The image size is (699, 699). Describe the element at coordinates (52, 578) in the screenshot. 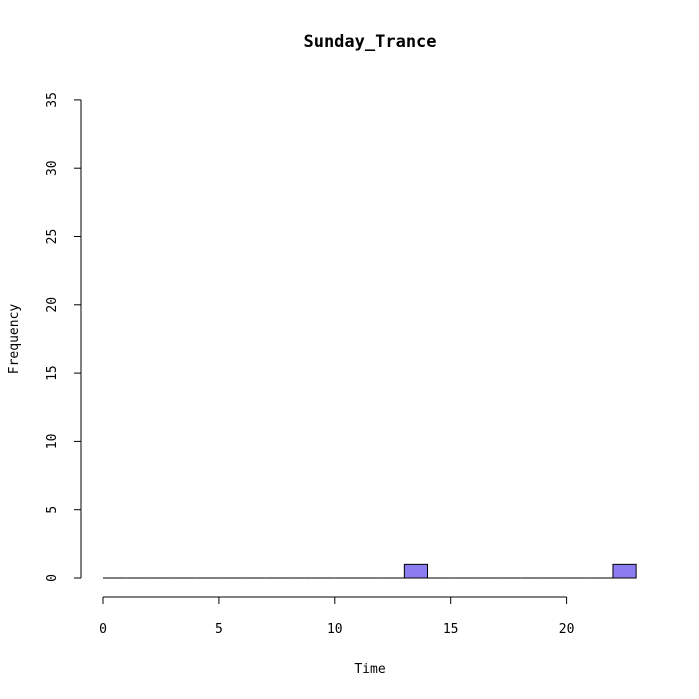

I see `y-tick-label-0: 0` at that location.